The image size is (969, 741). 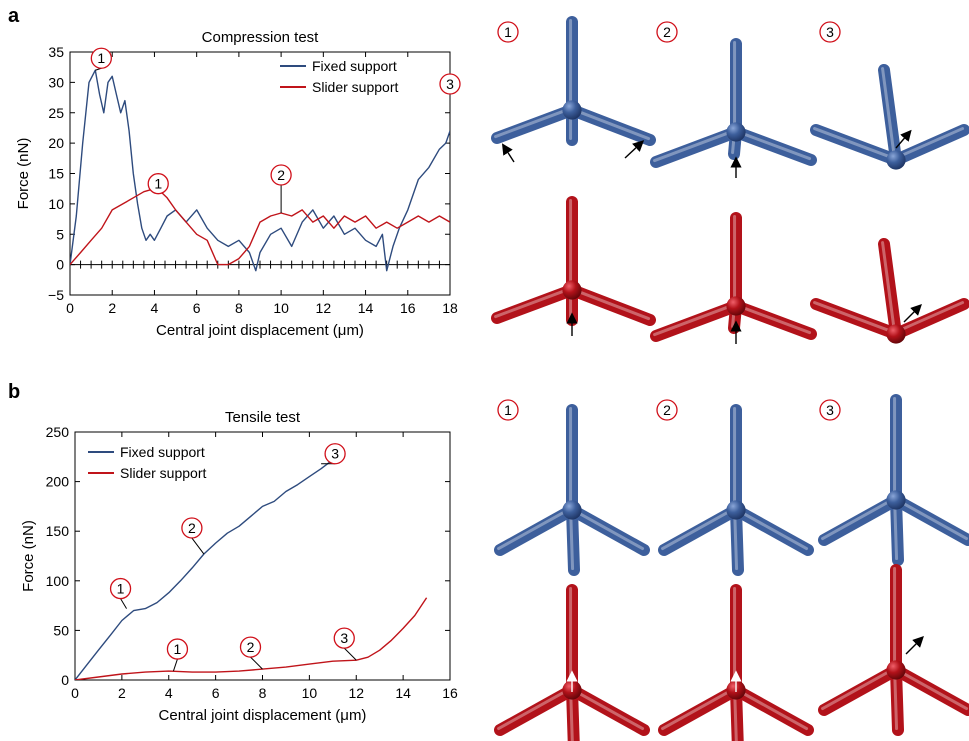 What do you see at coordinates (667, 410) in the screenshot?
I see `model-callout-label: 2` at bounding box center [667, 410].